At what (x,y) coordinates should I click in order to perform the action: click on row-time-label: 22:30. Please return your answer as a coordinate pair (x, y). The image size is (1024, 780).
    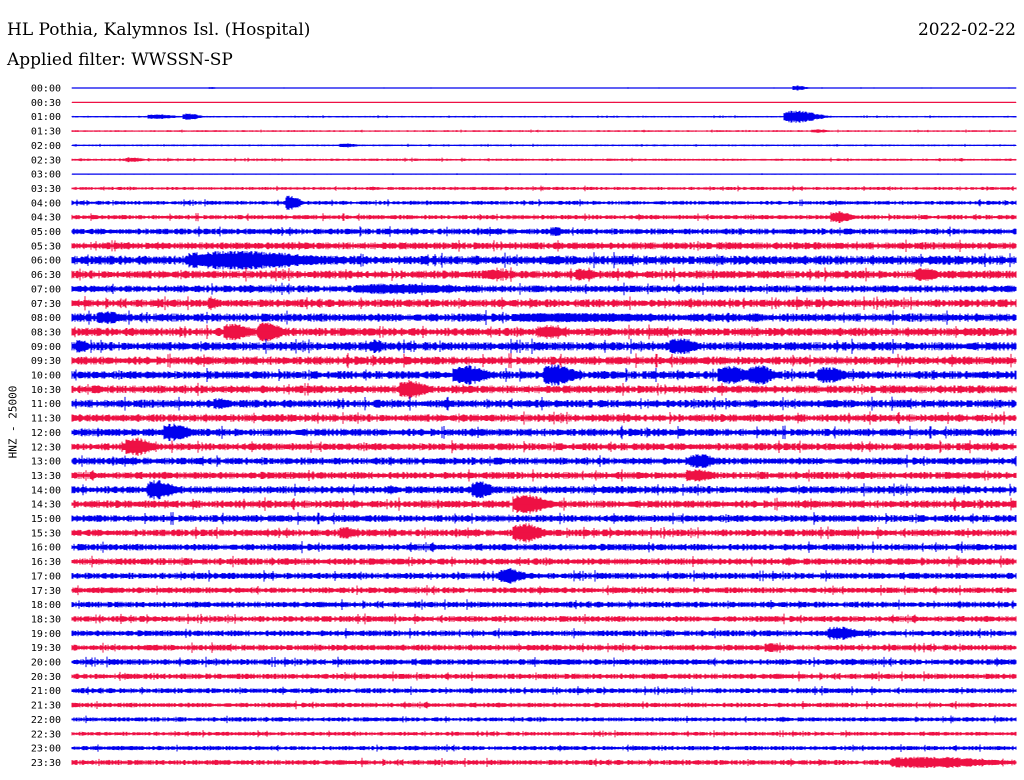
    Looking at the image, I should click on (46, 734).